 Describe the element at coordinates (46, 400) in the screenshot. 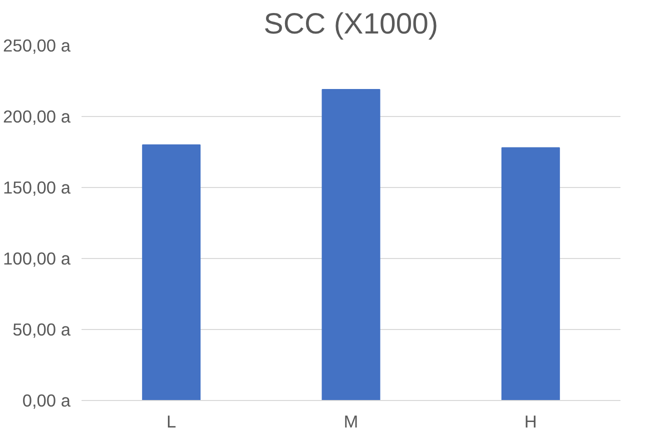

I see `y-tick-label: 0,00 a` at that location.